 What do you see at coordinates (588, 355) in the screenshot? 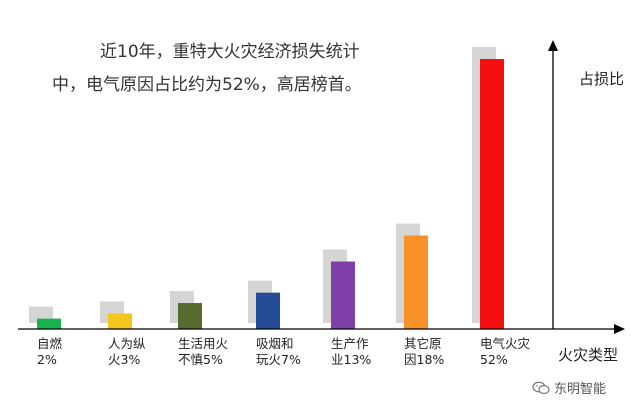
I see `x-axis-label: 火灾类型` at bounding box center [588, 355].